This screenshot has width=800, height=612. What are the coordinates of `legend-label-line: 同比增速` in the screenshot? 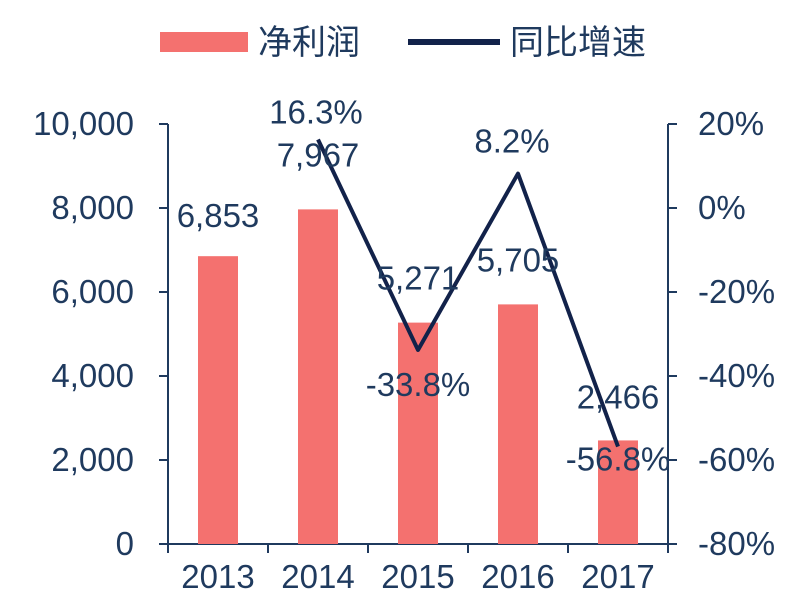 It's located at (578, 43).